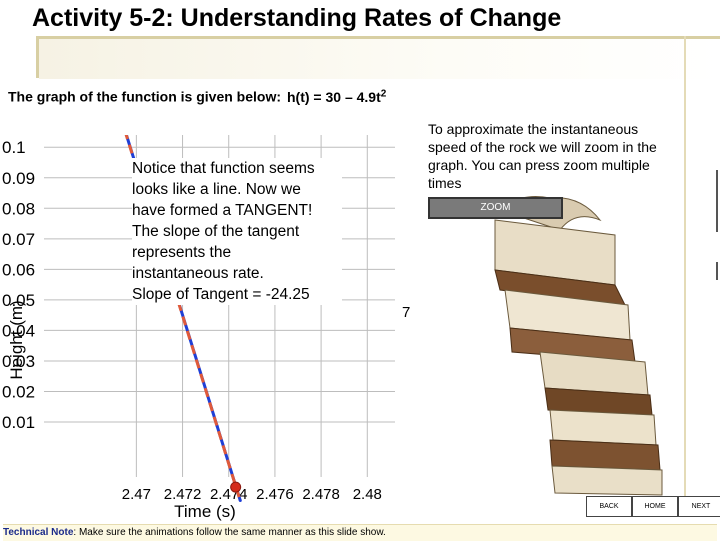 This screenshot has width=720, height=541. What do you see at coordinates (236, 487) in the screenshot?
I see `tangent-point` at bounding box center [236, 487].